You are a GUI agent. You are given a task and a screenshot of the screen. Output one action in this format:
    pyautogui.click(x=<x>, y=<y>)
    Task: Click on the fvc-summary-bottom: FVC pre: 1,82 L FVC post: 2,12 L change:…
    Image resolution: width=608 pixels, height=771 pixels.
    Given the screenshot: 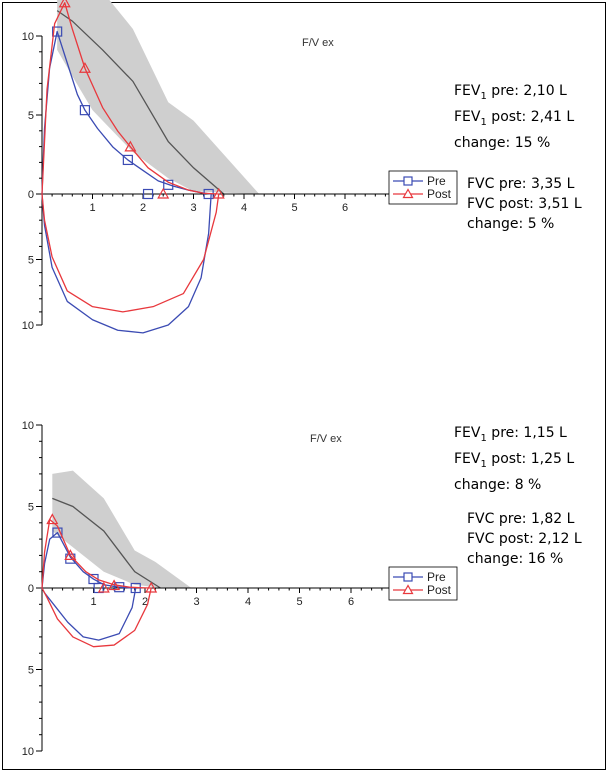 What is the action you would take?
    pyautogui.click(x=524, y=539)
    